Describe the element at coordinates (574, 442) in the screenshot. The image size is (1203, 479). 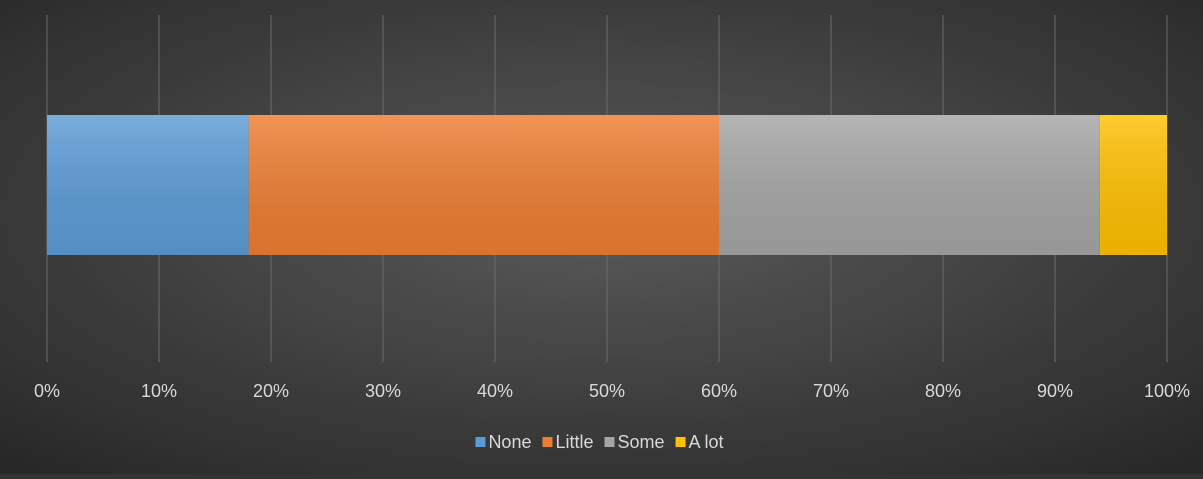
I see `legend-label: Little` at that location.